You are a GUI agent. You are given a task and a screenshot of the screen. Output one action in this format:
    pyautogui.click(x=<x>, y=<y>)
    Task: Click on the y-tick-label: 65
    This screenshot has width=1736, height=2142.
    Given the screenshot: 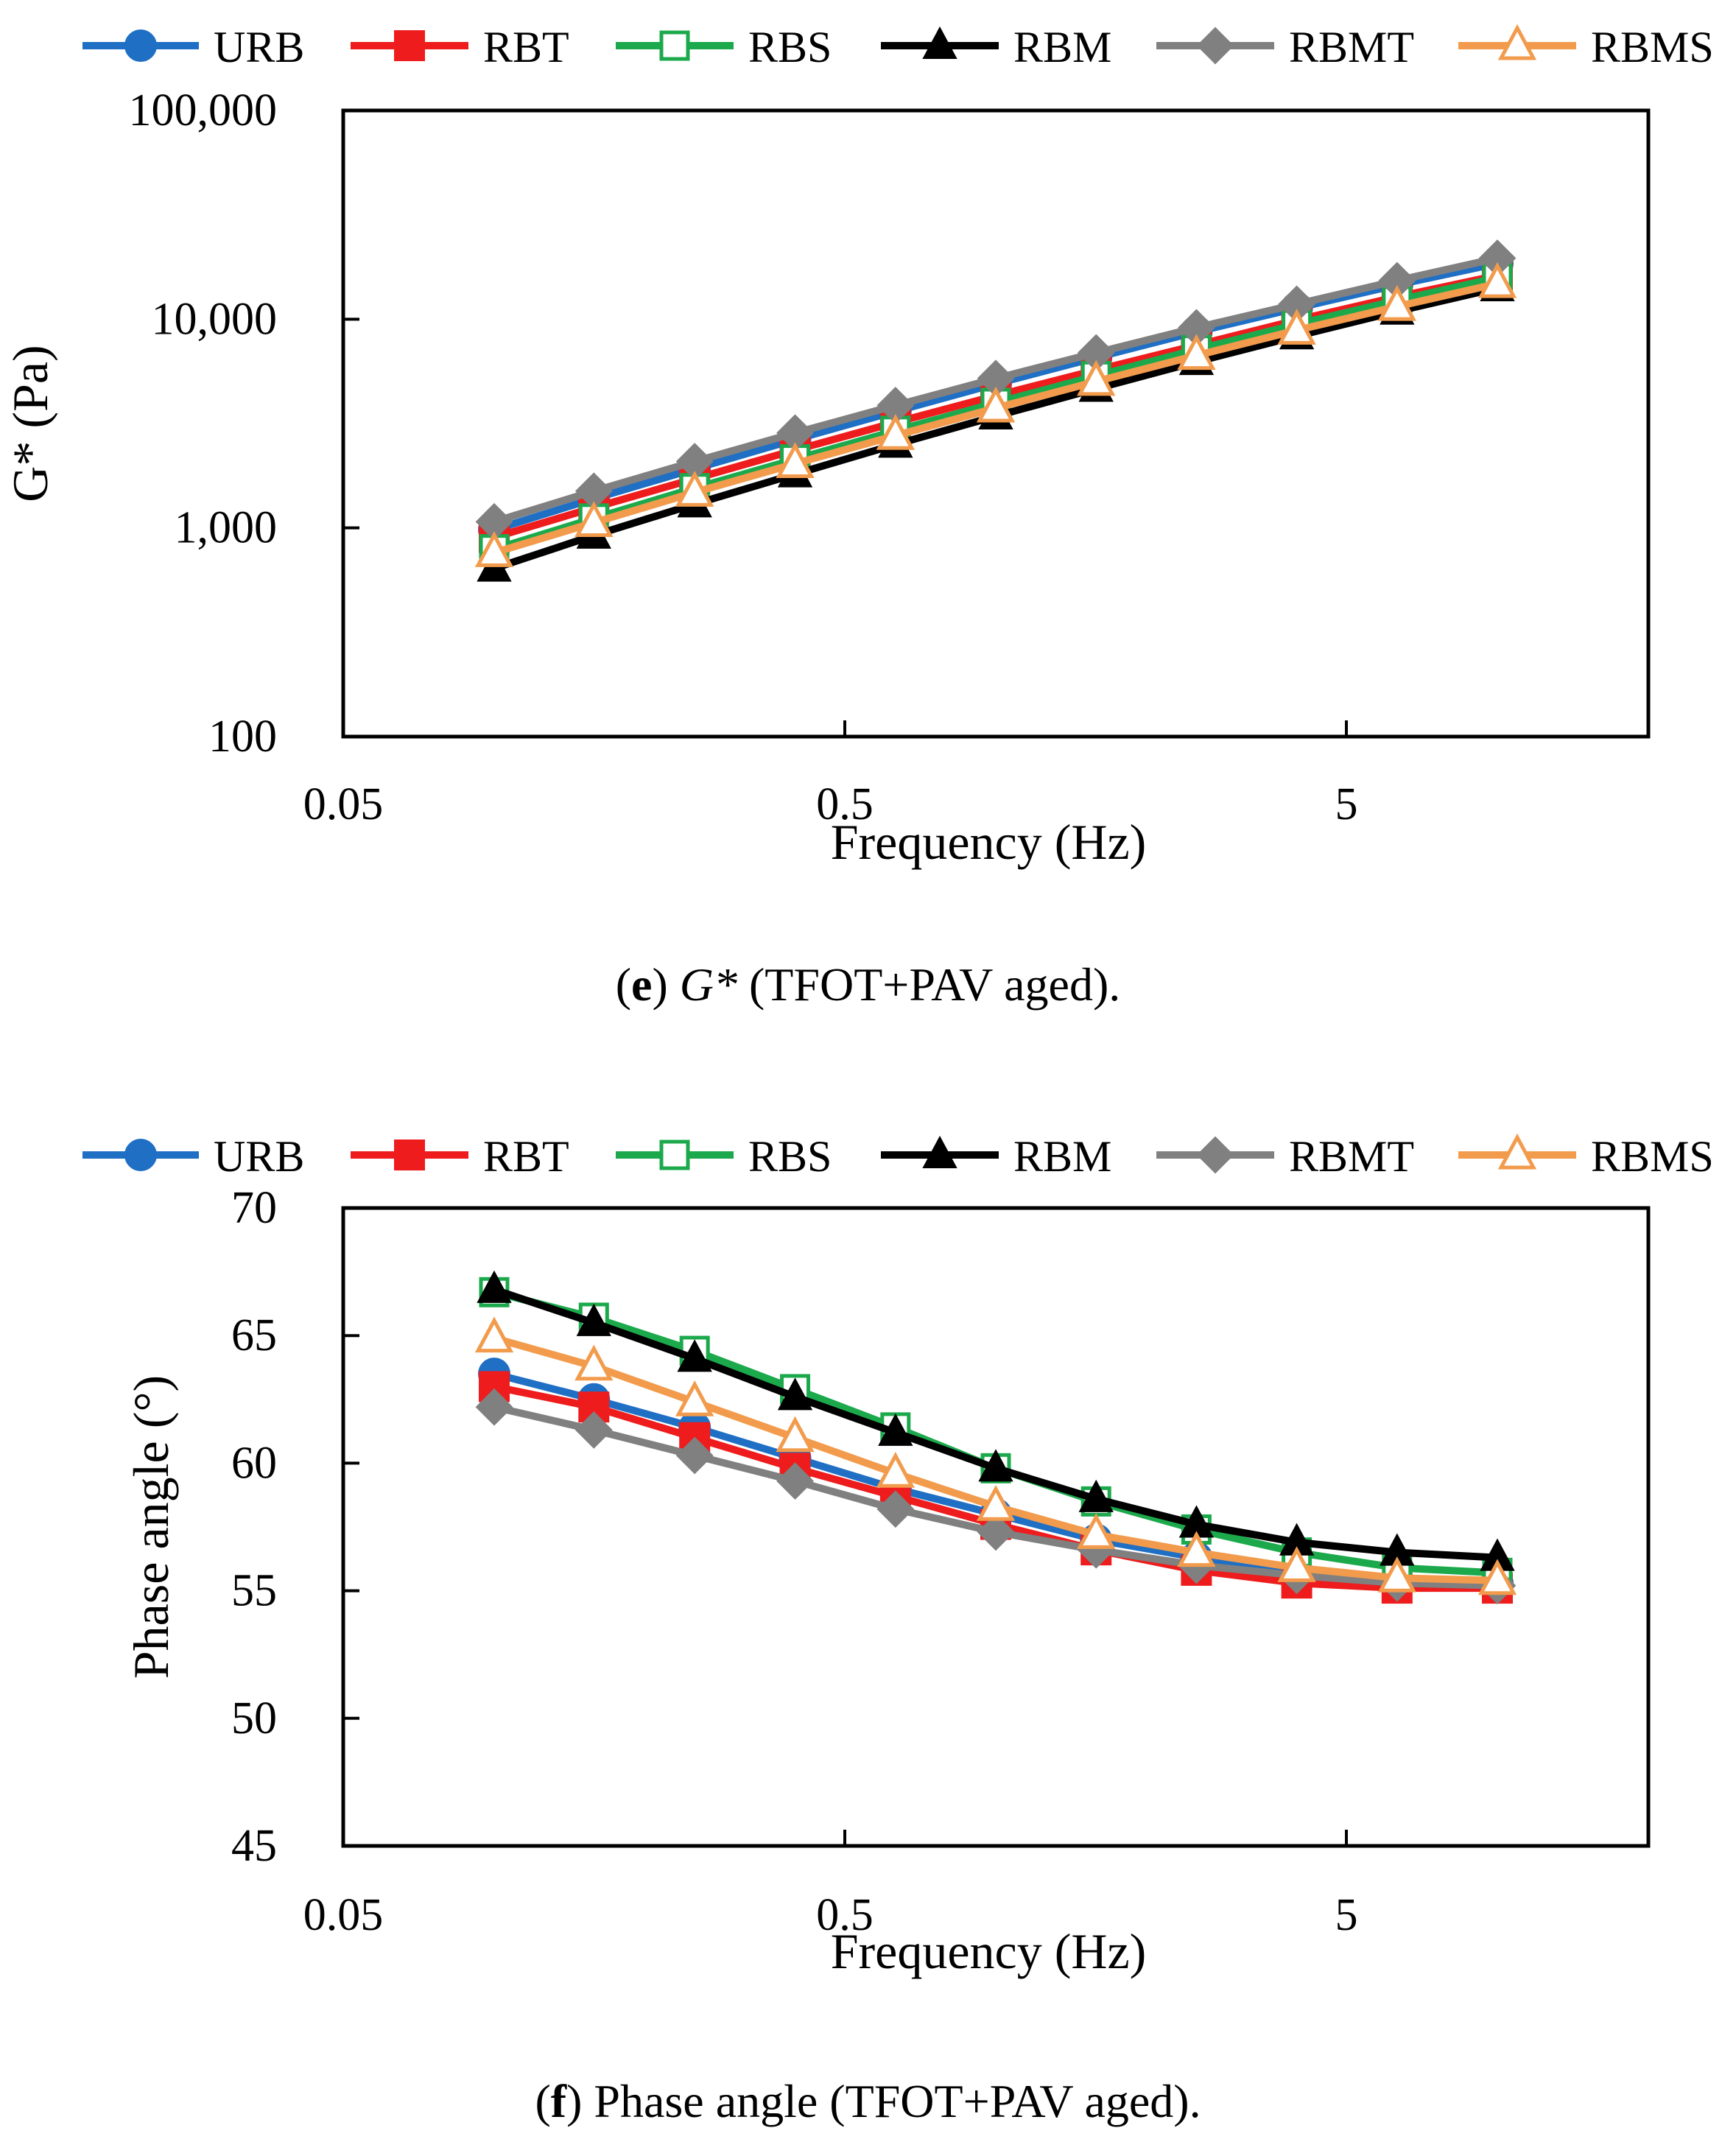 What is the action you would take?
    pyautogui.click(x=254, y=1335)
    